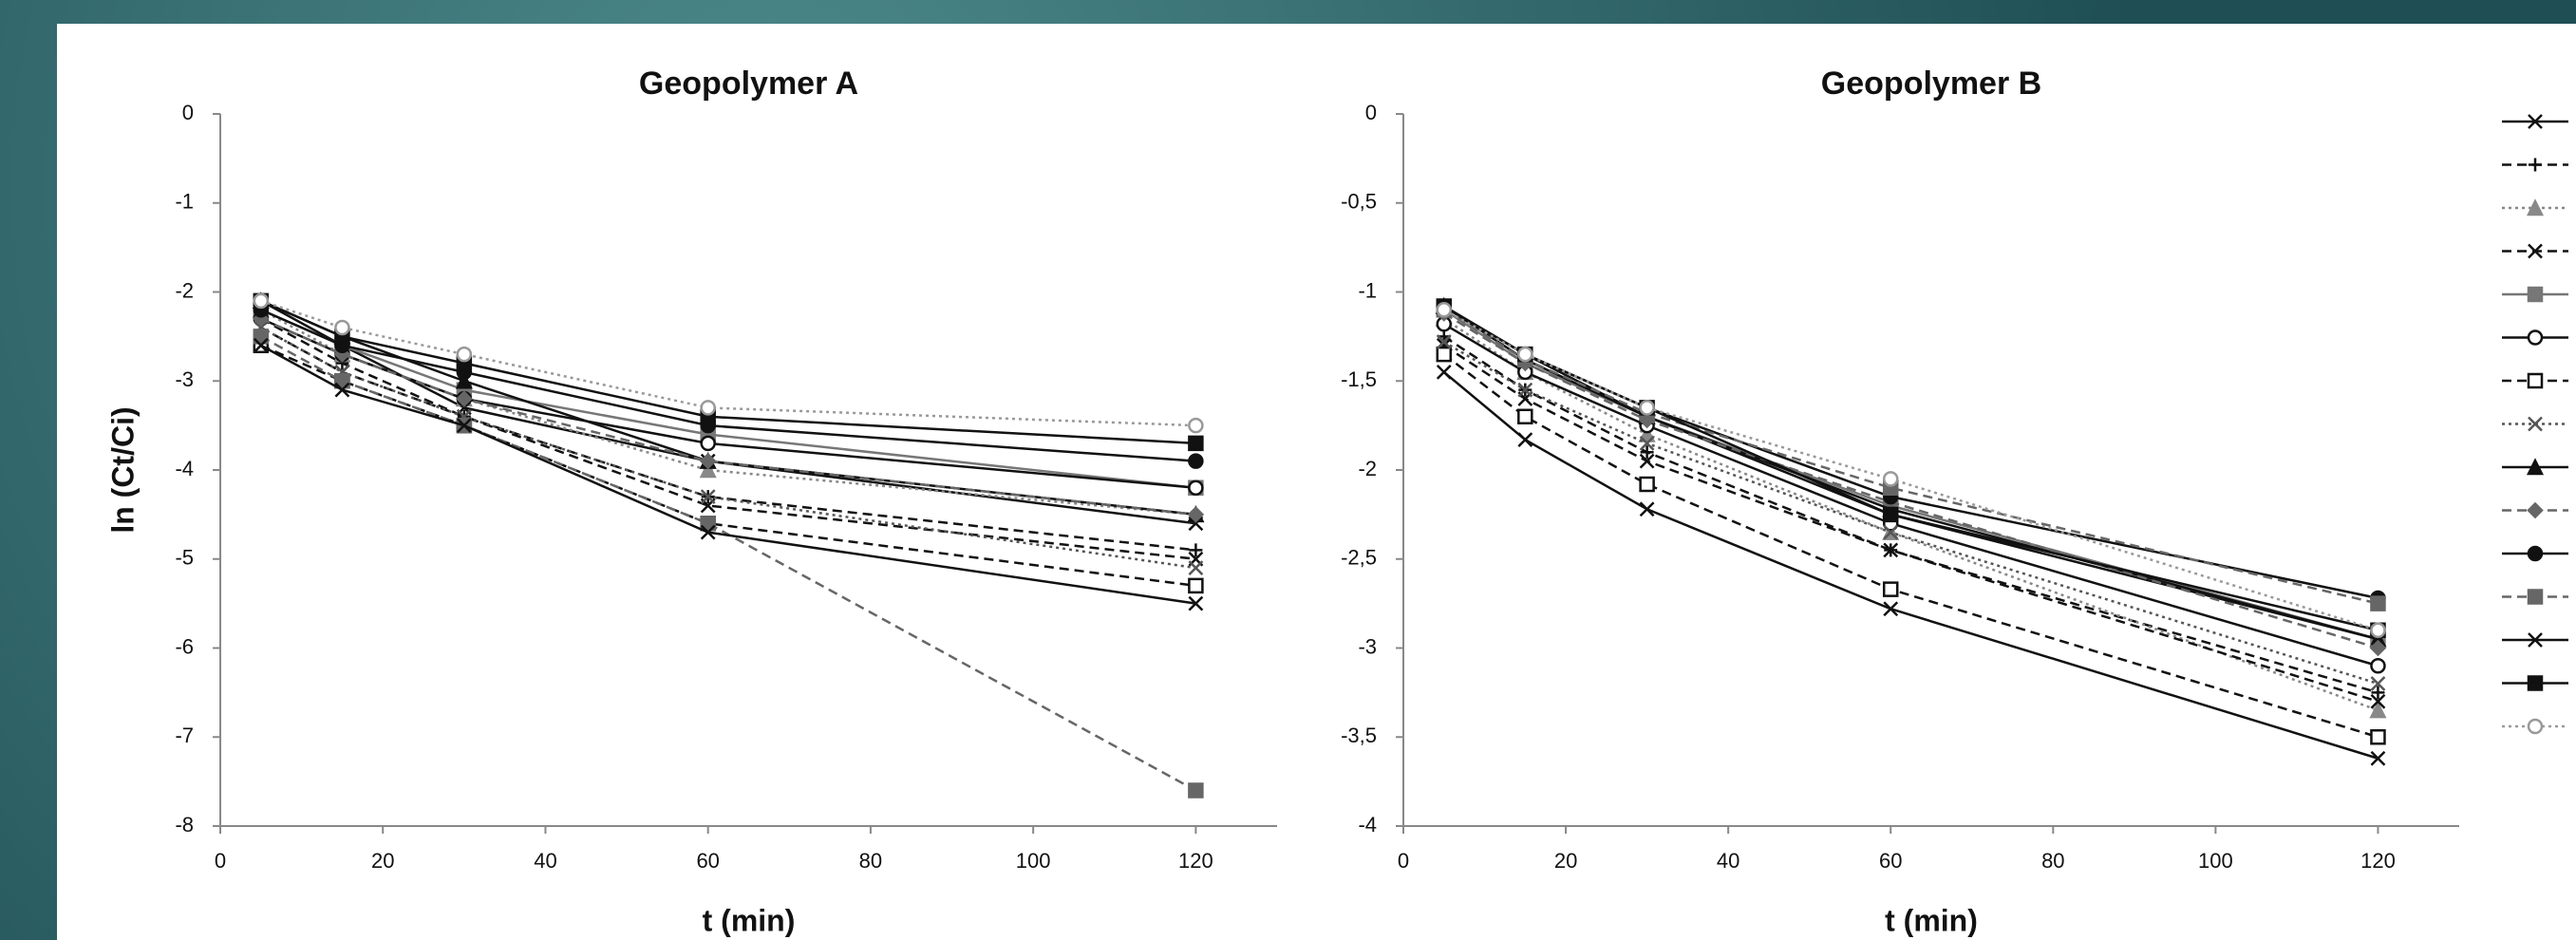 The image size is (2576, 940). Describe the element at coordinates (1359, 735) in the screenshot. I see `y-tick-label: -3,5` at that location.